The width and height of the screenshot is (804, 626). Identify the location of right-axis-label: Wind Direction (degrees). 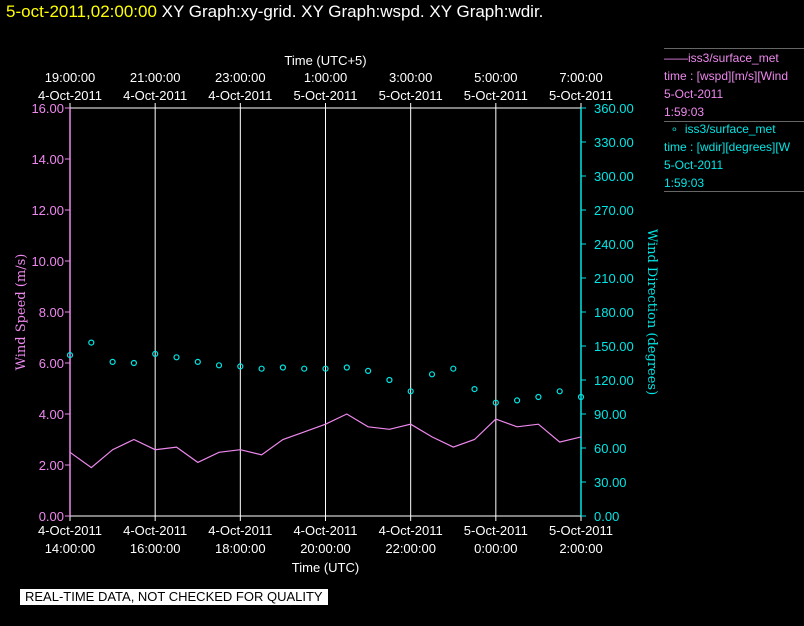
(651, 312).